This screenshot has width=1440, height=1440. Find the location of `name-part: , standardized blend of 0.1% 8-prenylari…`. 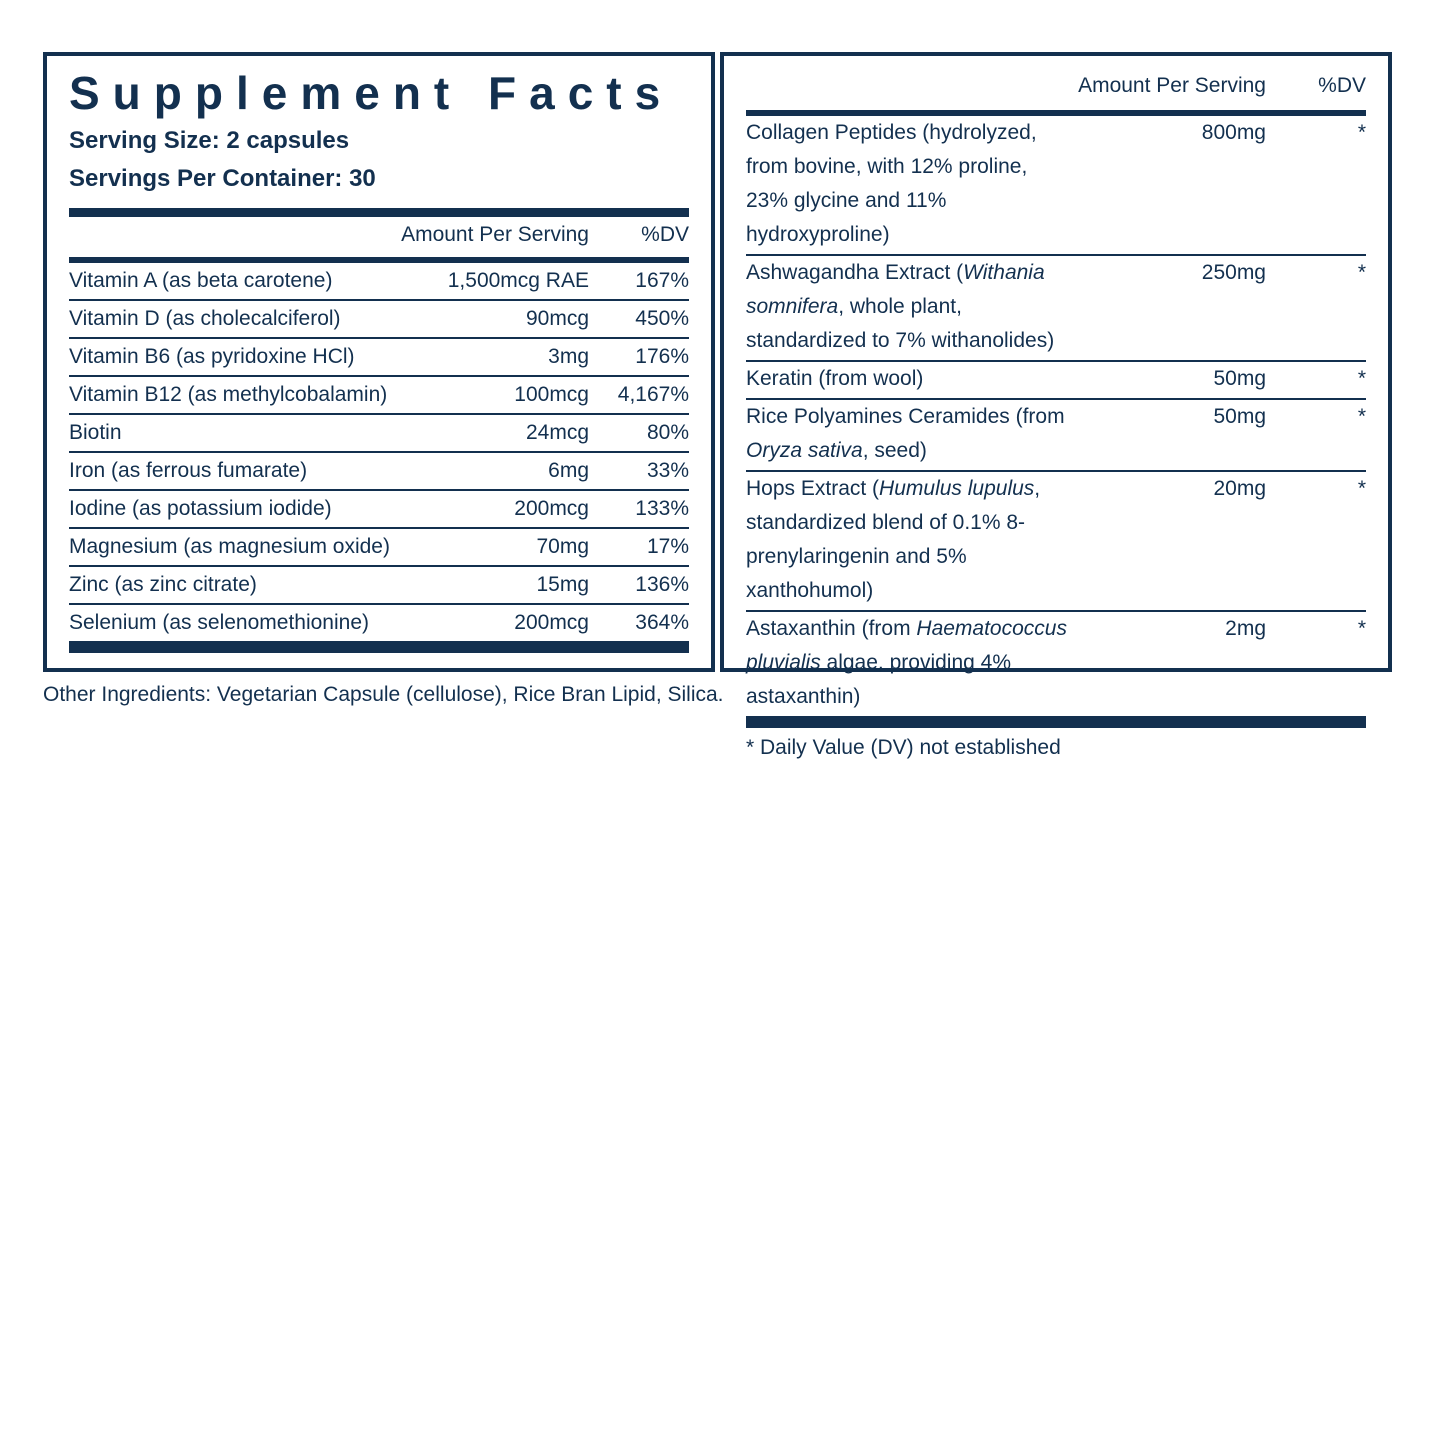

name-part: , standardized blend of 0.1% 8-prenylari… is located at coordinates (893, 539).